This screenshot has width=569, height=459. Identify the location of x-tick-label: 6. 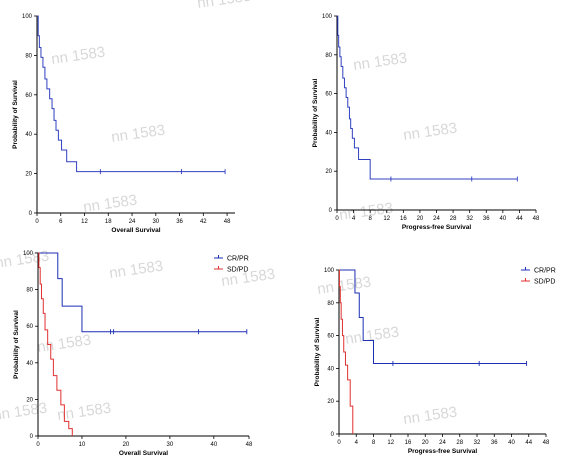
(61, 222).